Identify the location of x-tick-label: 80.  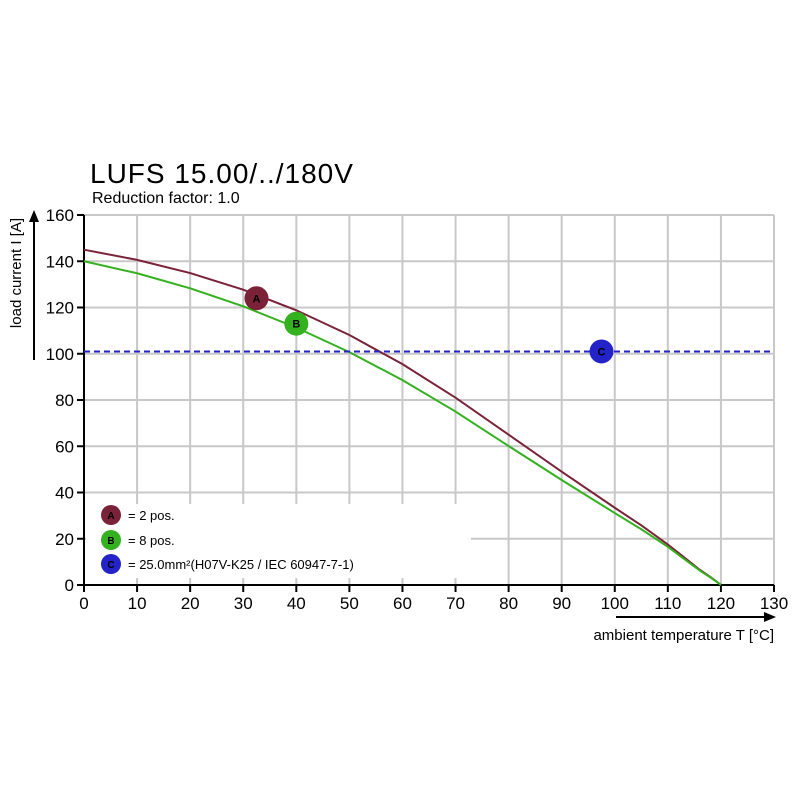
(508, 603).